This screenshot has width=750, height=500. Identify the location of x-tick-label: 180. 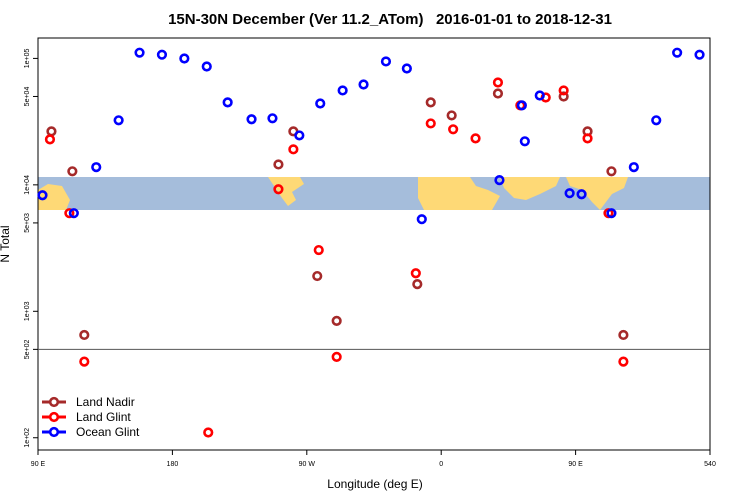
(173, 464).